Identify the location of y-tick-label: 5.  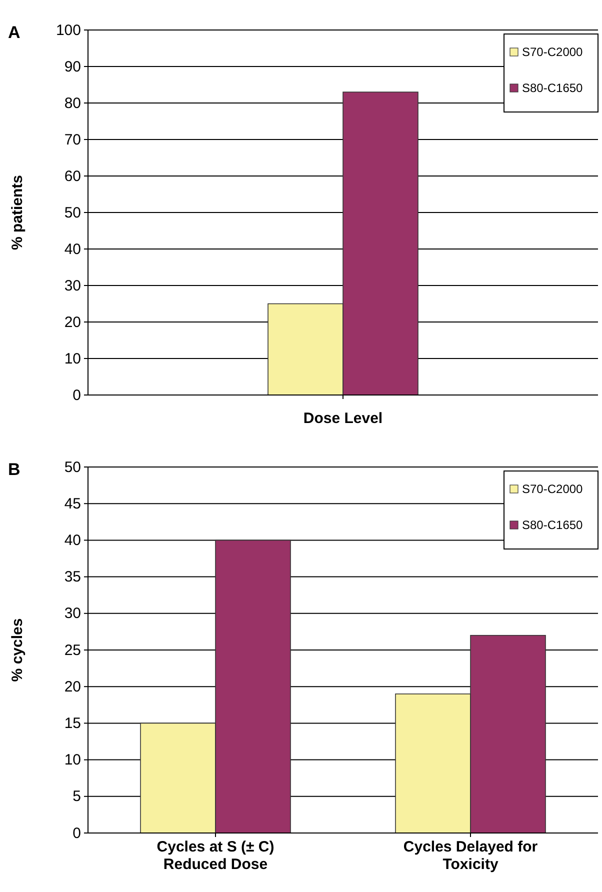
(76, 797).